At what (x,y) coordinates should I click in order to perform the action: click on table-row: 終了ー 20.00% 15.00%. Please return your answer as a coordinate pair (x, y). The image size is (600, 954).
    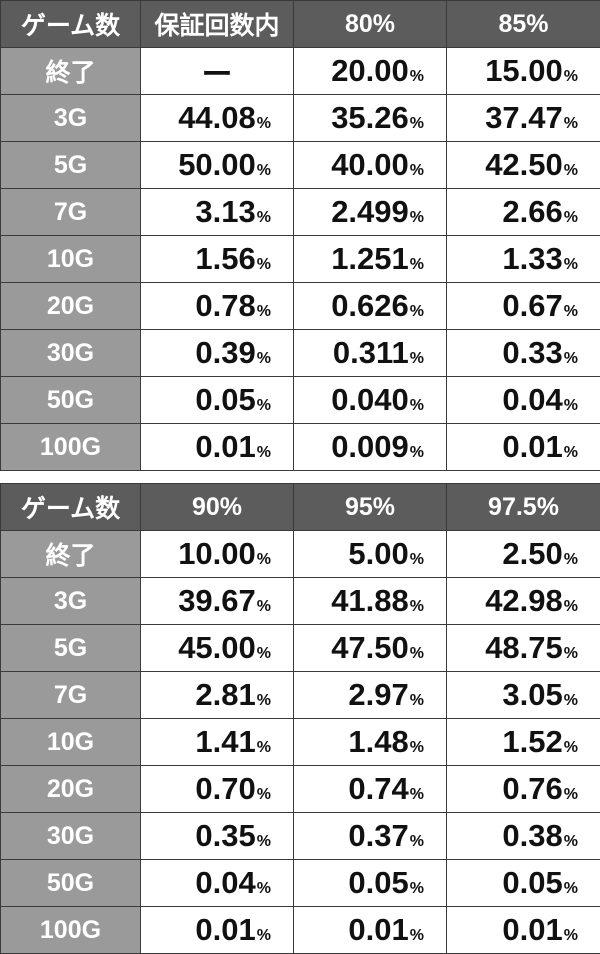
    Looking at the image, I should click on (300, 71).